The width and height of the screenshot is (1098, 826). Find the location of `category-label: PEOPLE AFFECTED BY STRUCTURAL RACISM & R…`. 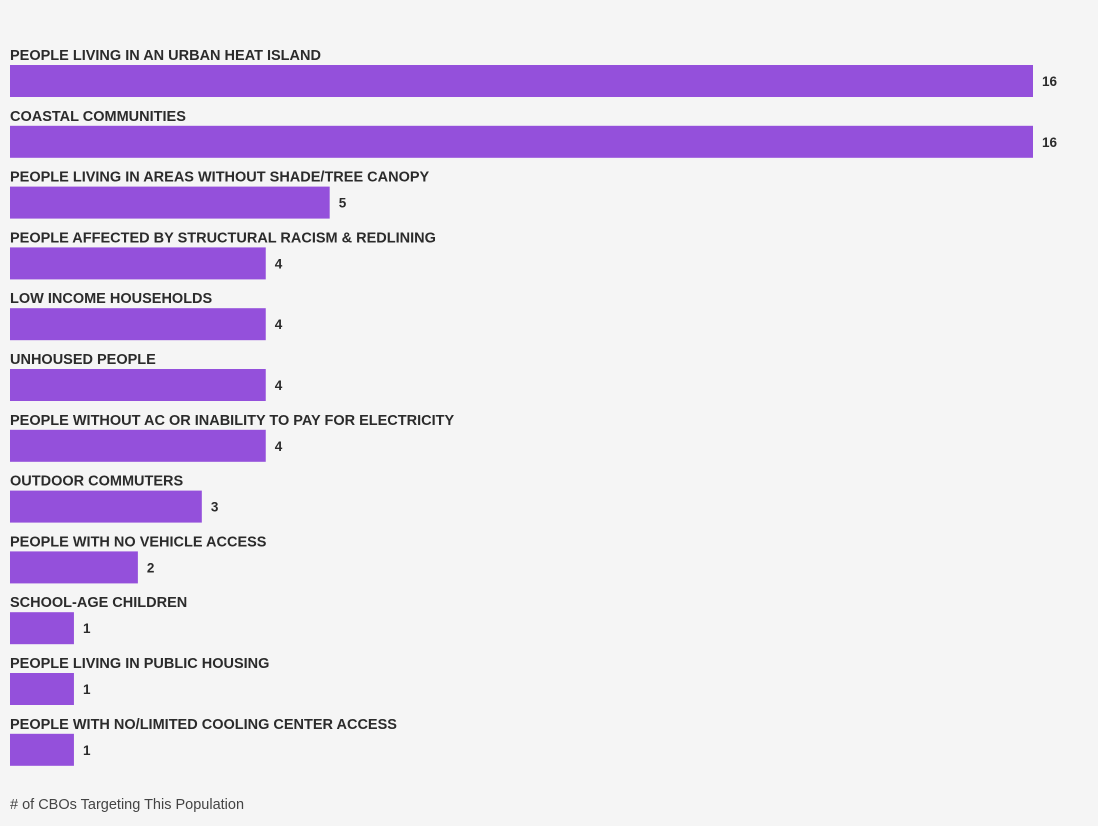

category-label: PEOPLE AFFECTED BY STRUCTURAL RACISM & R… is located at coordinates (223, 238).